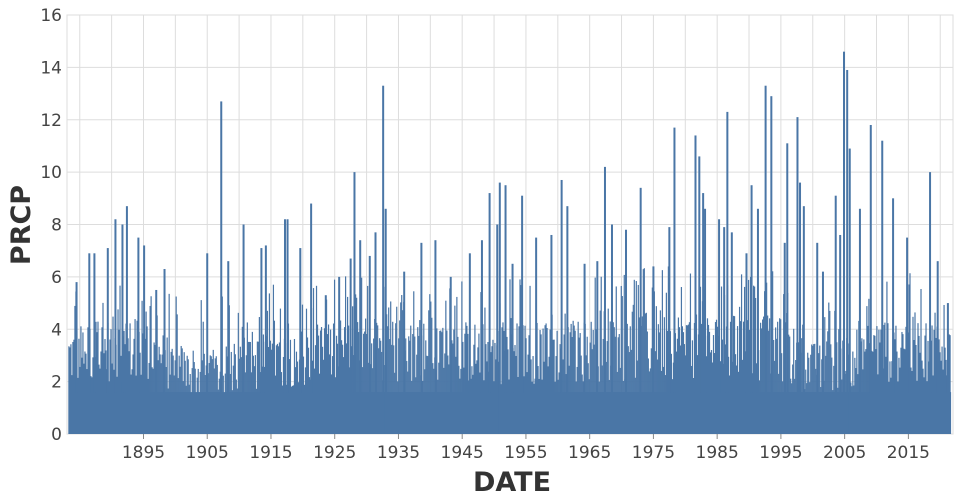  Describe the element at coordinates (51, 68) in the screenshot. I see `y-tick-label: 14` at that location.